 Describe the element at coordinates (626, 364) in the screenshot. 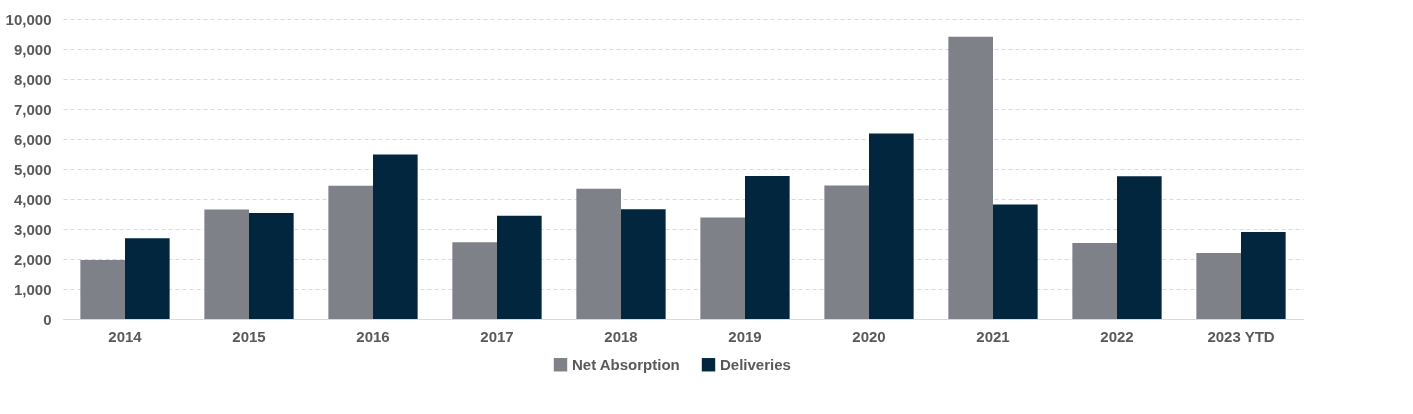

I see `legend-label: Net Absorption` at that location.